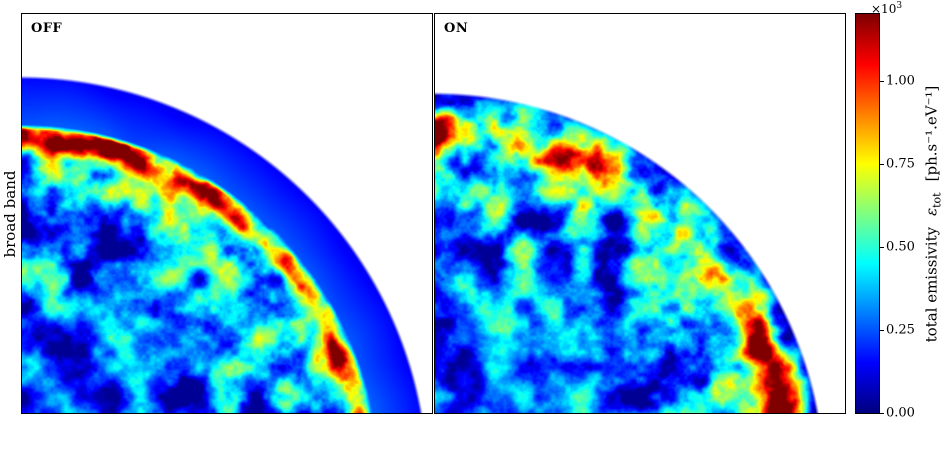 The image size is (949, 459). Describe the element at coordinates (900, 330) in the screenshot. I see `colorbar-tick-label: 0.25` at that location.